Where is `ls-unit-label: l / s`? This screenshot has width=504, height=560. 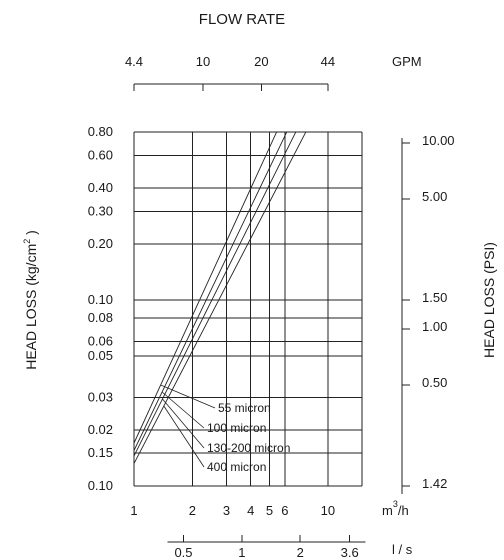
ls-unit-label: l / s is located at coordinates (402, 549).